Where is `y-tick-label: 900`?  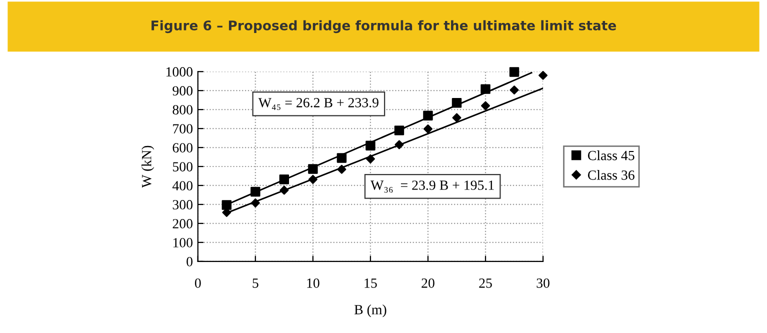
y-tick-label: 900 is located at coordinates (182, 91).